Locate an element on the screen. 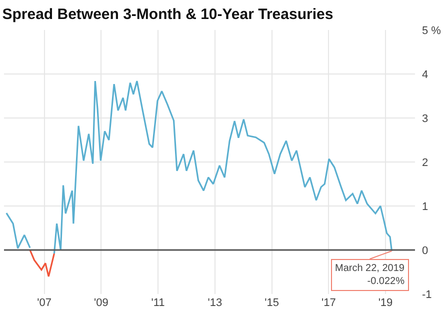 The width and height of the screenshot is (445, 330). x-tick-label: '19 is located at coordinates (385, 303).